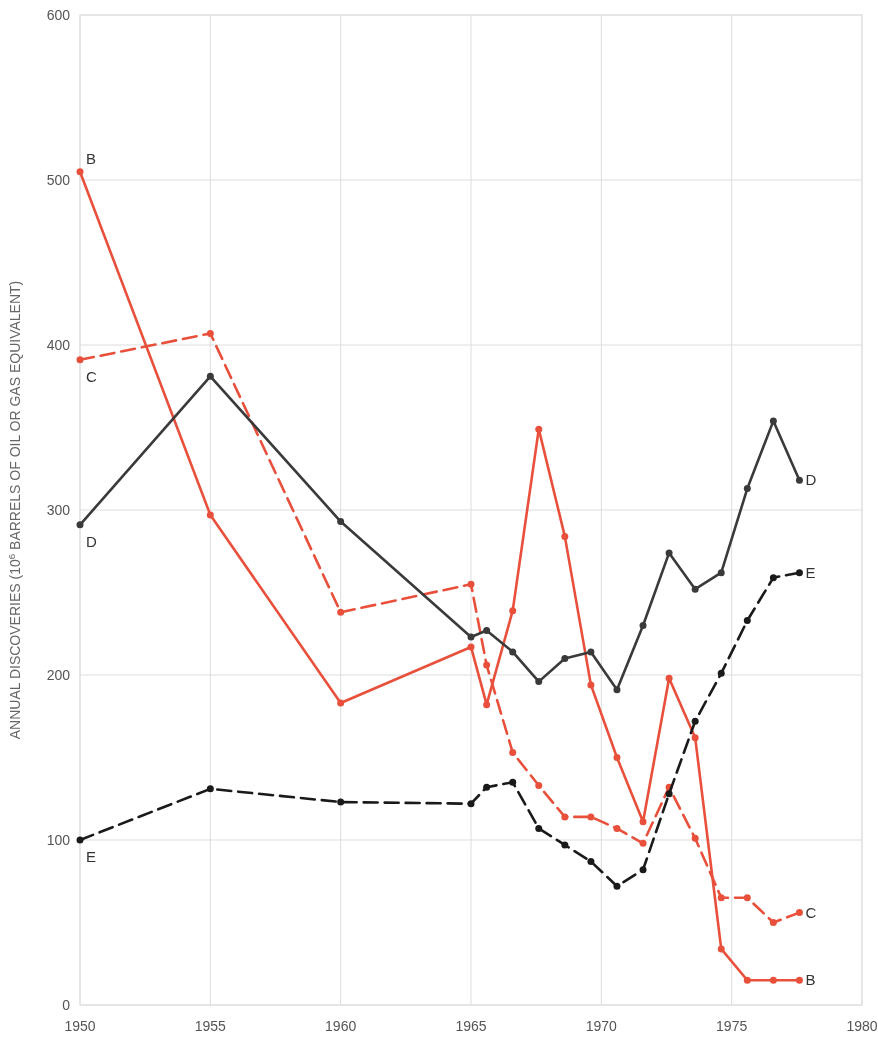  Describe the element at coordinates (58, 15) in the screenshot. I see `y-tick-label: 600` at that location.